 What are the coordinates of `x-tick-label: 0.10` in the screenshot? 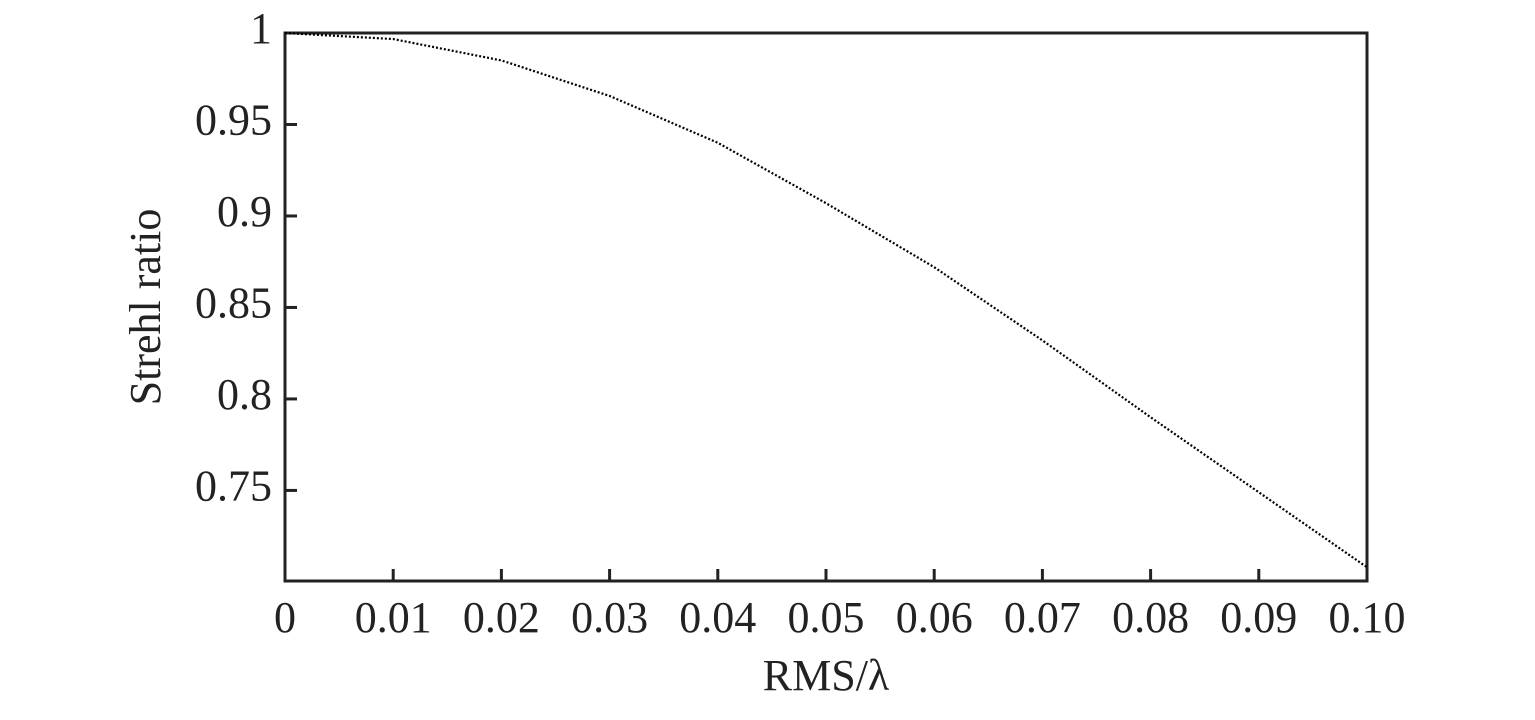 It's located at (1367, 617).